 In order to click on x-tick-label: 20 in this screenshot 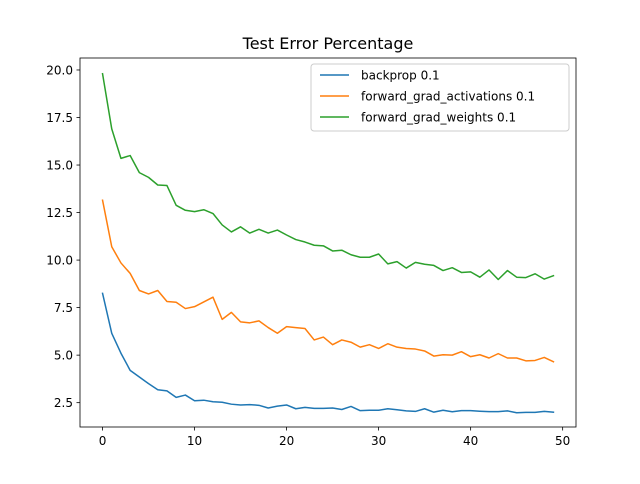, I will do `click(286, 441)`.